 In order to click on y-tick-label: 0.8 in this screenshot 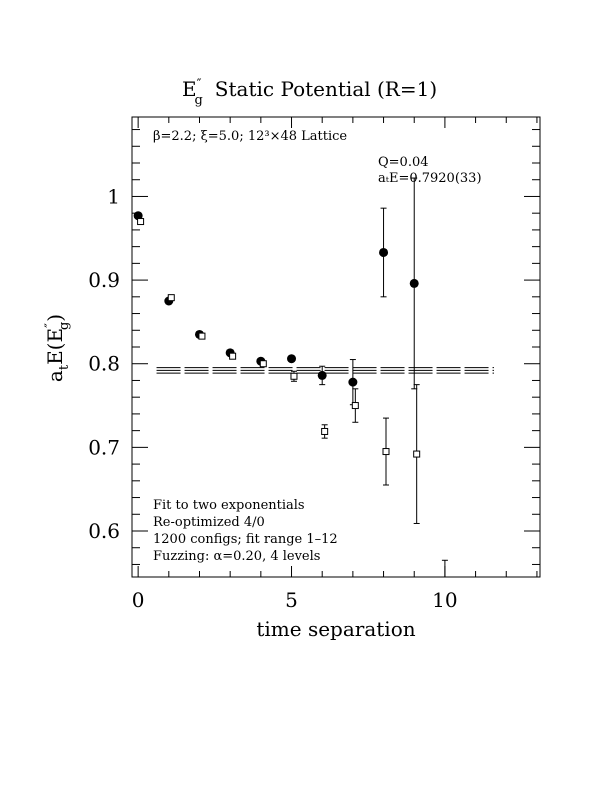, I will do `click(104, 364)`.